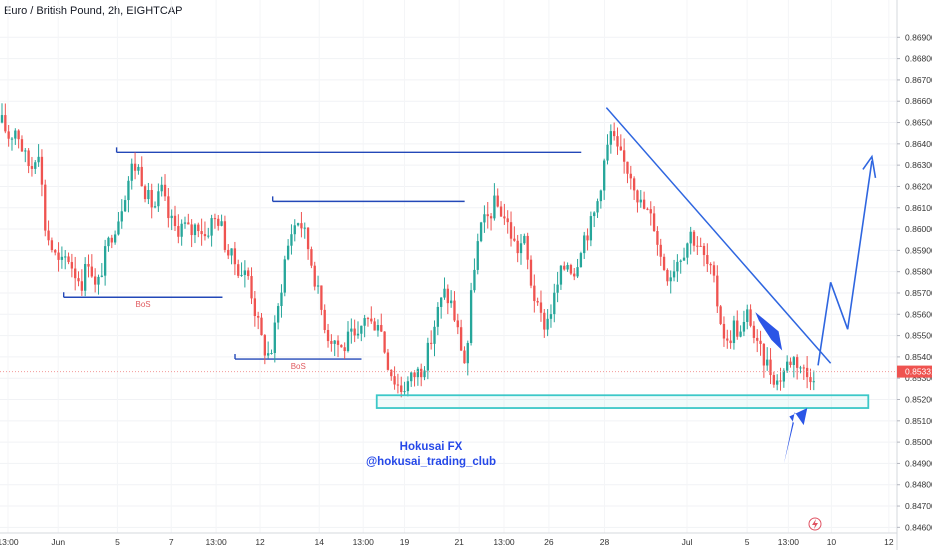  I want to click on lightning-bolt-icon, so click(815, 524).